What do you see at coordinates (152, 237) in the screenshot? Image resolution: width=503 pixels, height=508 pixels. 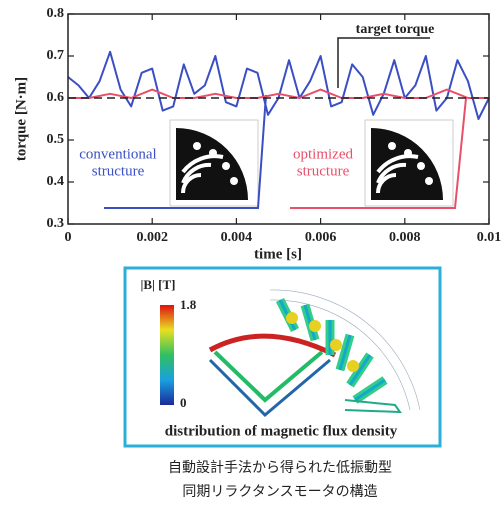 I see `x-tick-label: 0.002` at bounding box center [152, 237].